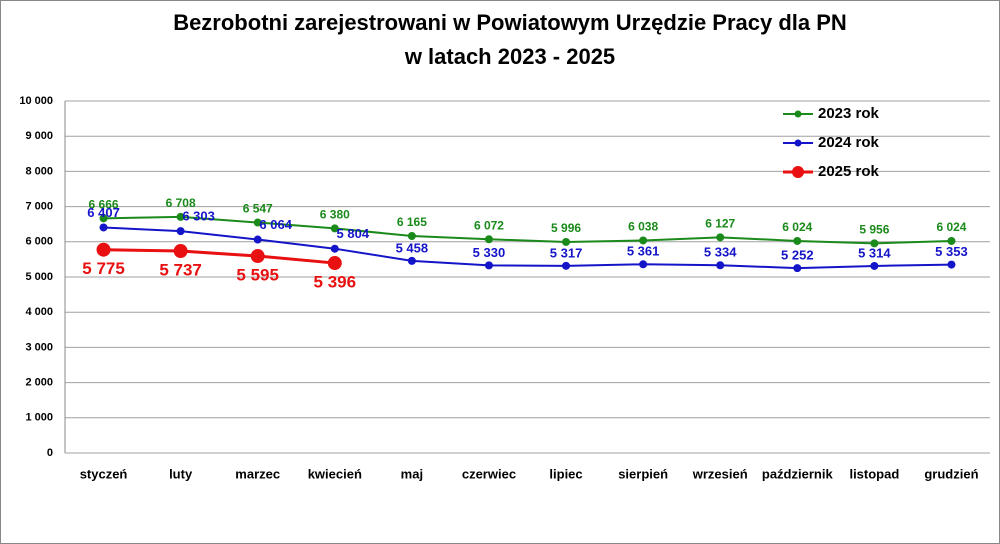 The image size is (1000, 544). I want to click on y-tick-label: 2 000, so click(39, 383).